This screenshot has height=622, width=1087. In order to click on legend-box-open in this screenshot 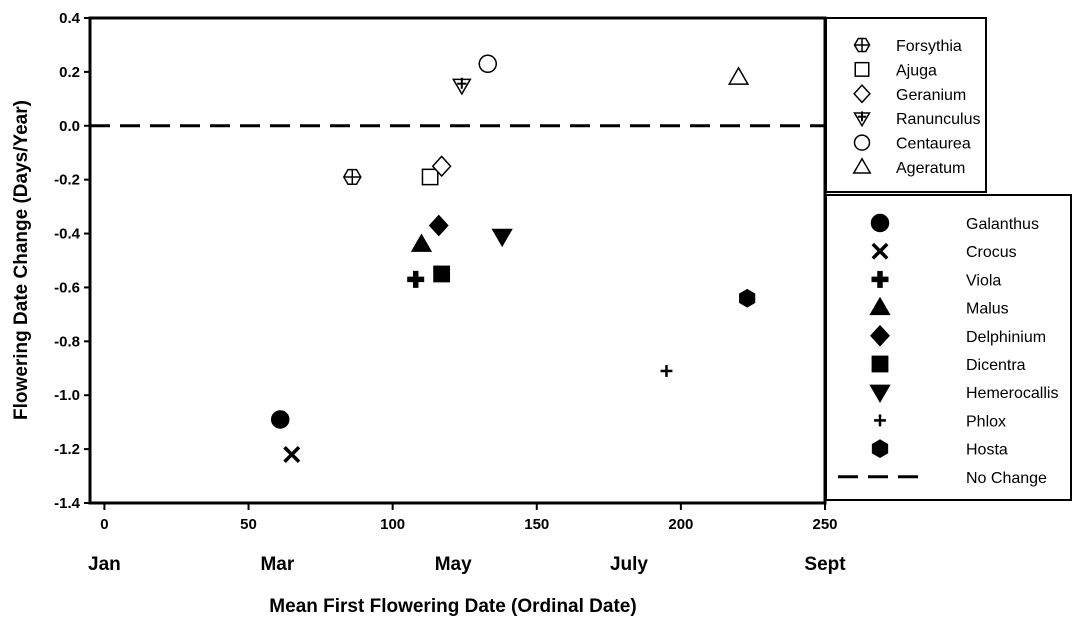, I will do `click(906, 105)`.